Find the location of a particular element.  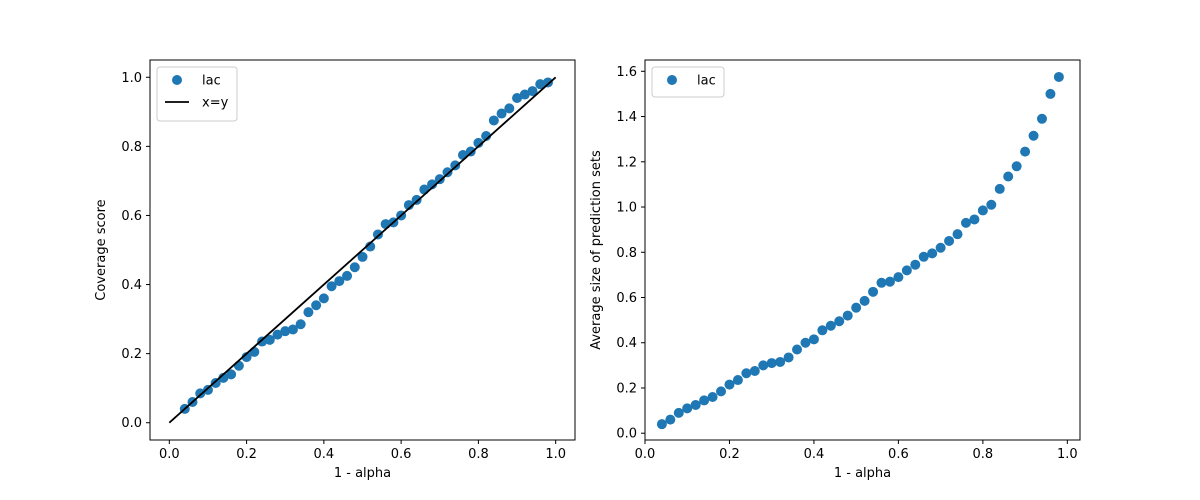

y-tick-label: 1.0 is located at coordinates (626, 208).